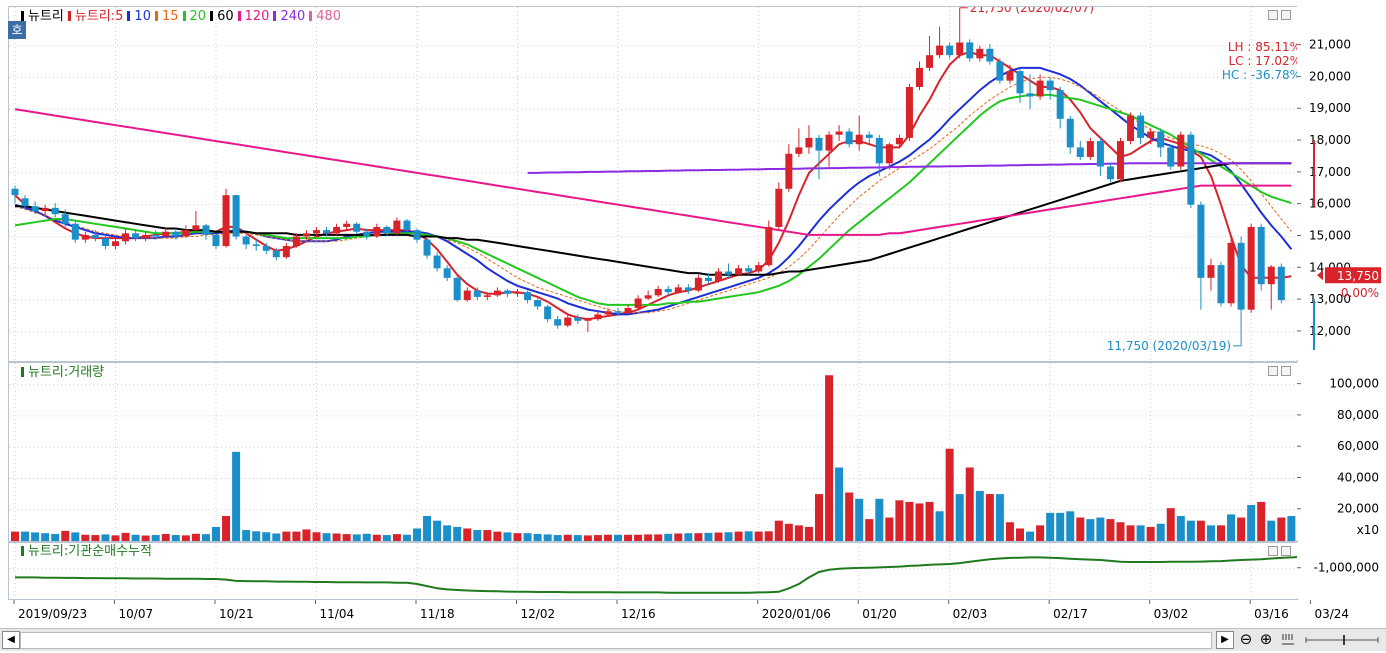 The image size is (1386, 653). I want to click on legend-item-2: 10, so click(142, 16).